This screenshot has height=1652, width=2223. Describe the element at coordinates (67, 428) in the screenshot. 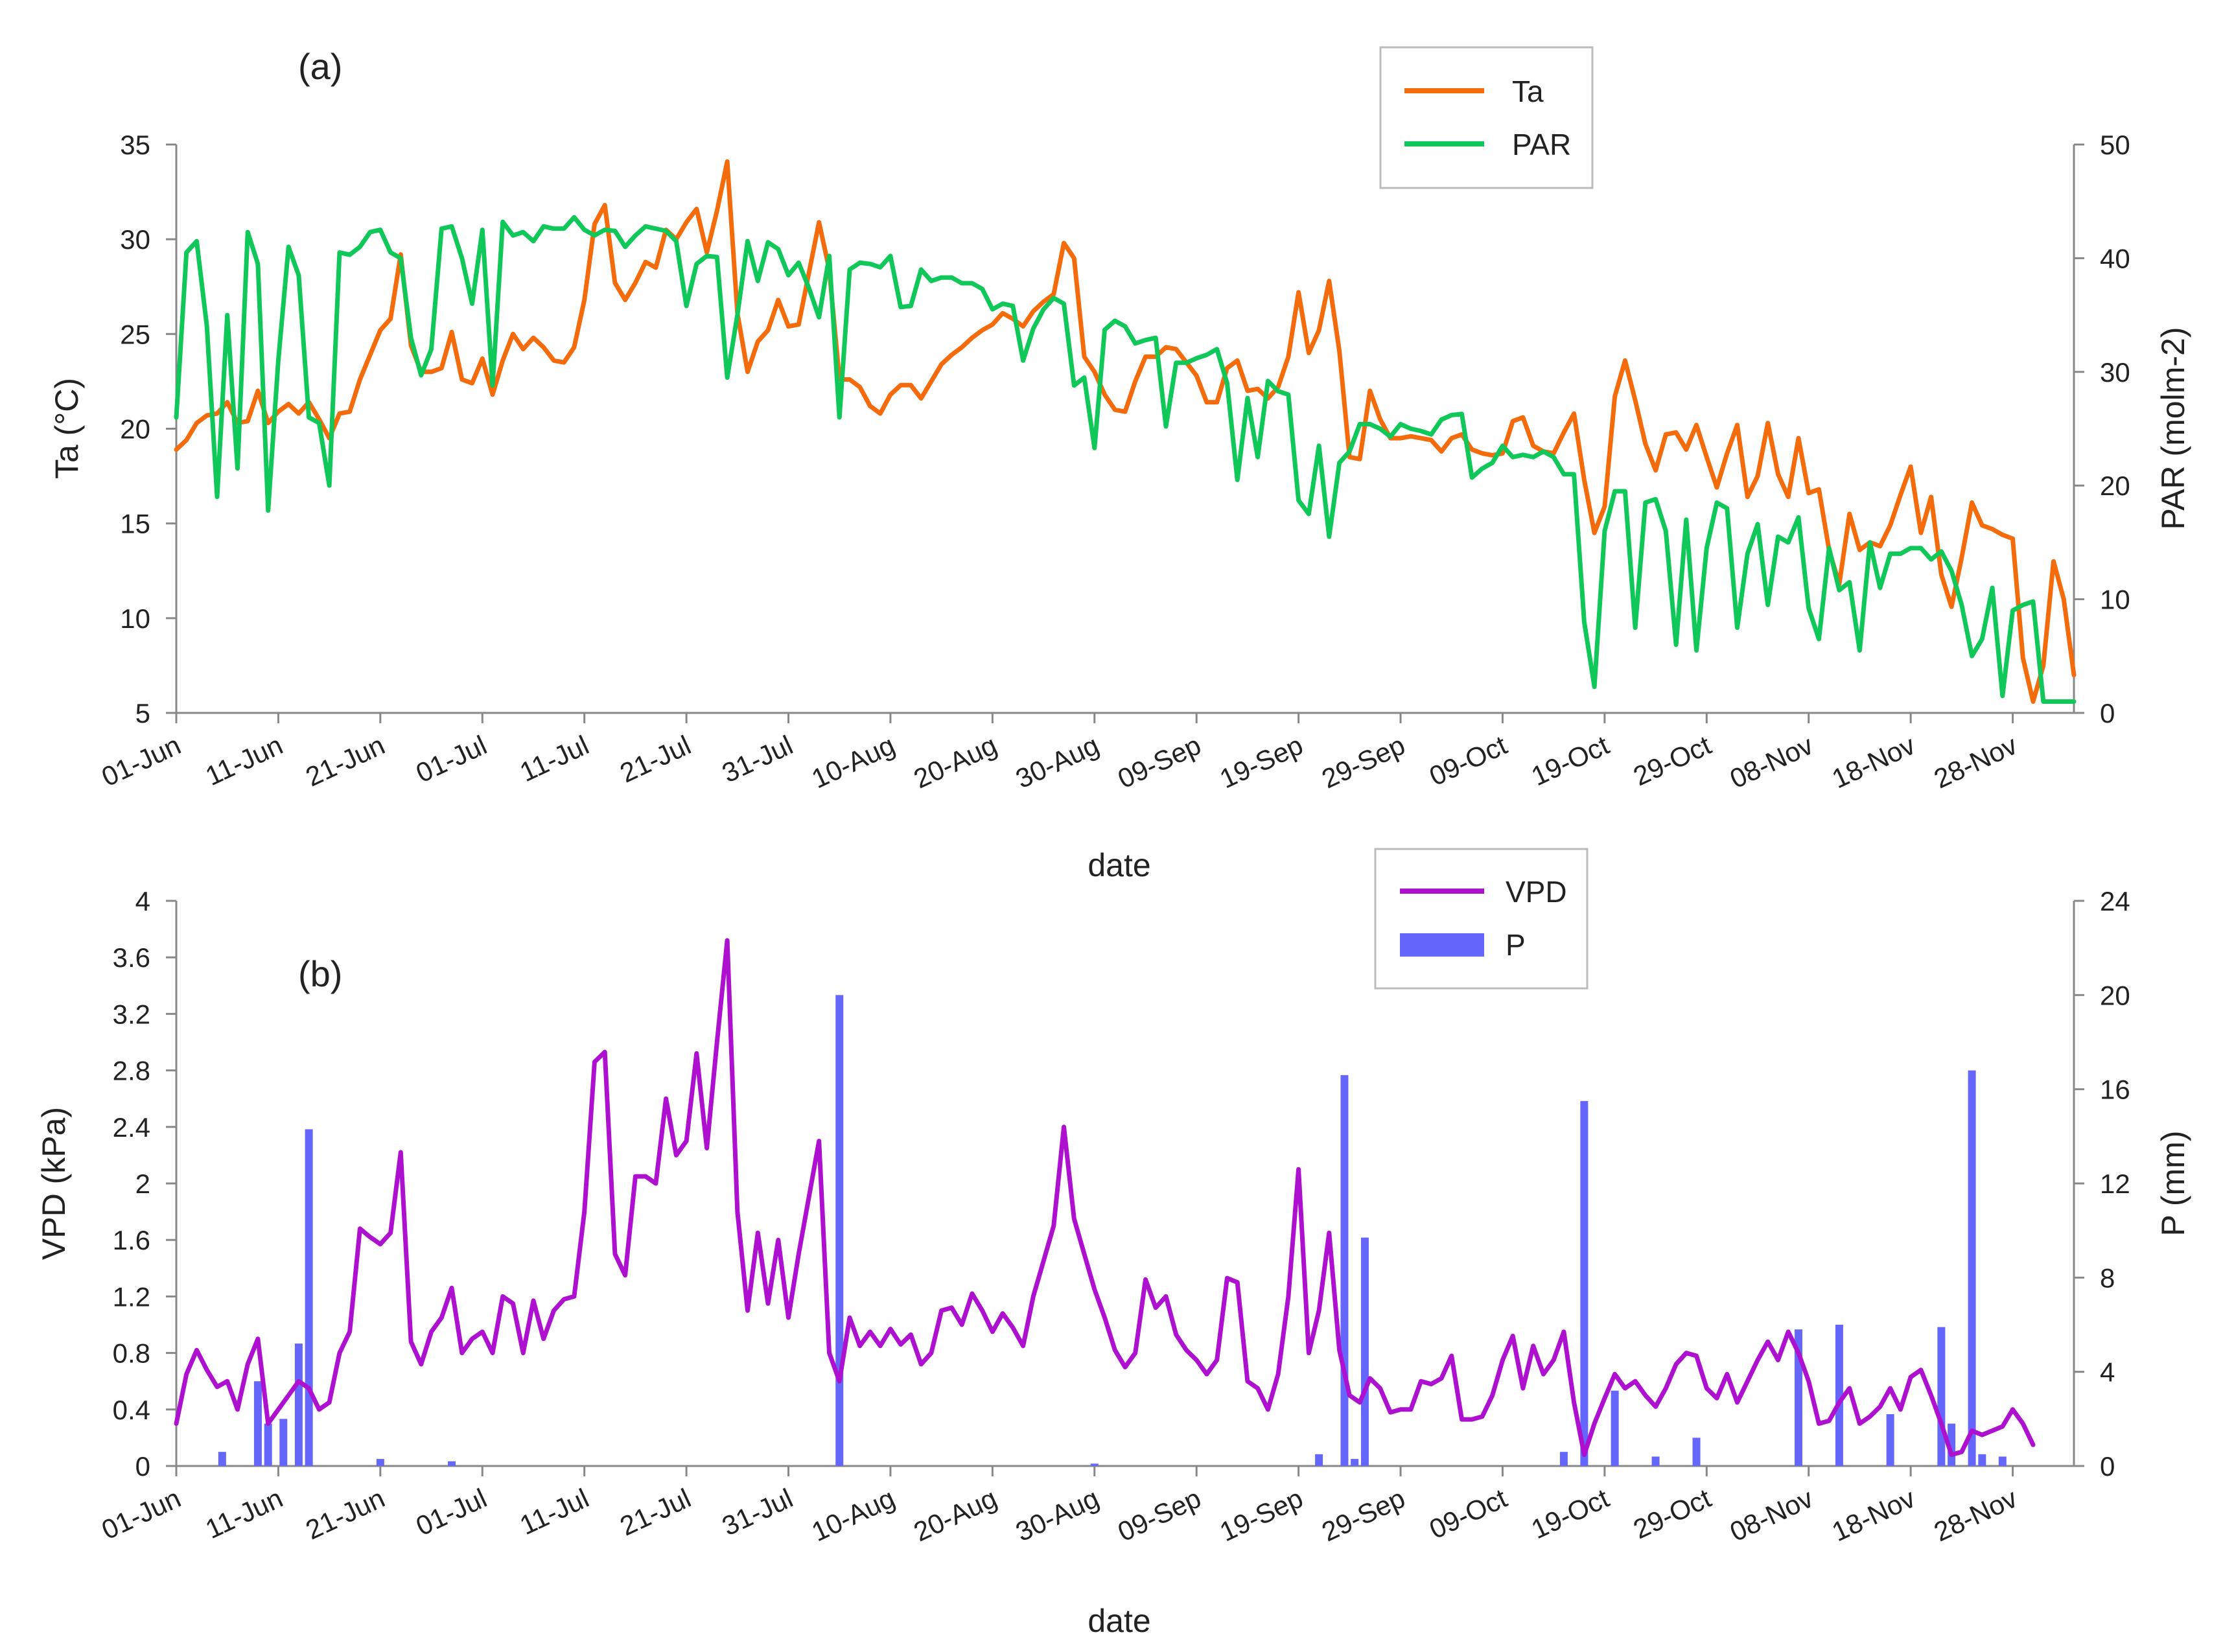

I see `panel-a-y-axis-title: Ta (°C)` at that location.